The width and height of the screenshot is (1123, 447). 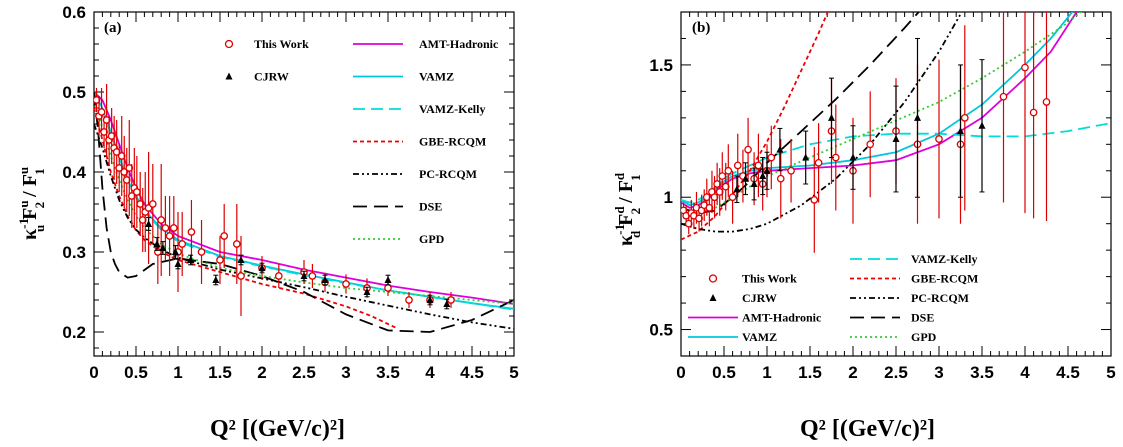 What do you see at coordinates (74, 92) in the screenshot?
I see `y-tick-label: 0.5` at bounding box center [74, 92].